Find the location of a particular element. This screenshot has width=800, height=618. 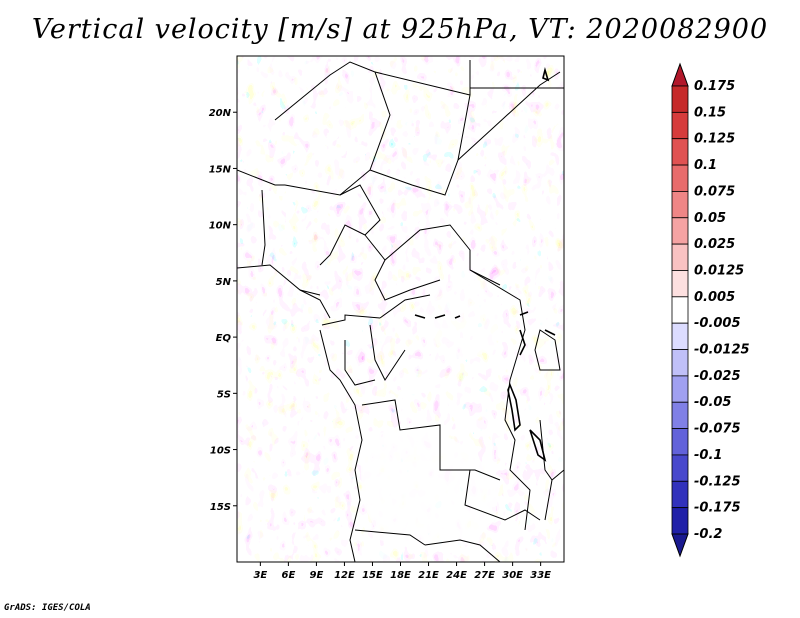

colorbar-label: 0.175 is located at coordinates (714, 86).